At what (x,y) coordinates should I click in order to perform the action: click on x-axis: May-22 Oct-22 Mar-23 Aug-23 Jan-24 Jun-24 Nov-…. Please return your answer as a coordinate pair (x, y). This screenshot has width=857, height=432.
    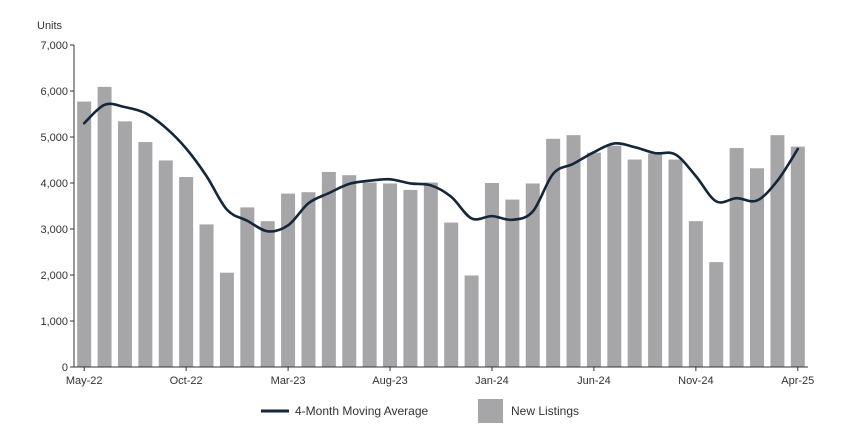
    Looking at the image, I should click on (440, 376).